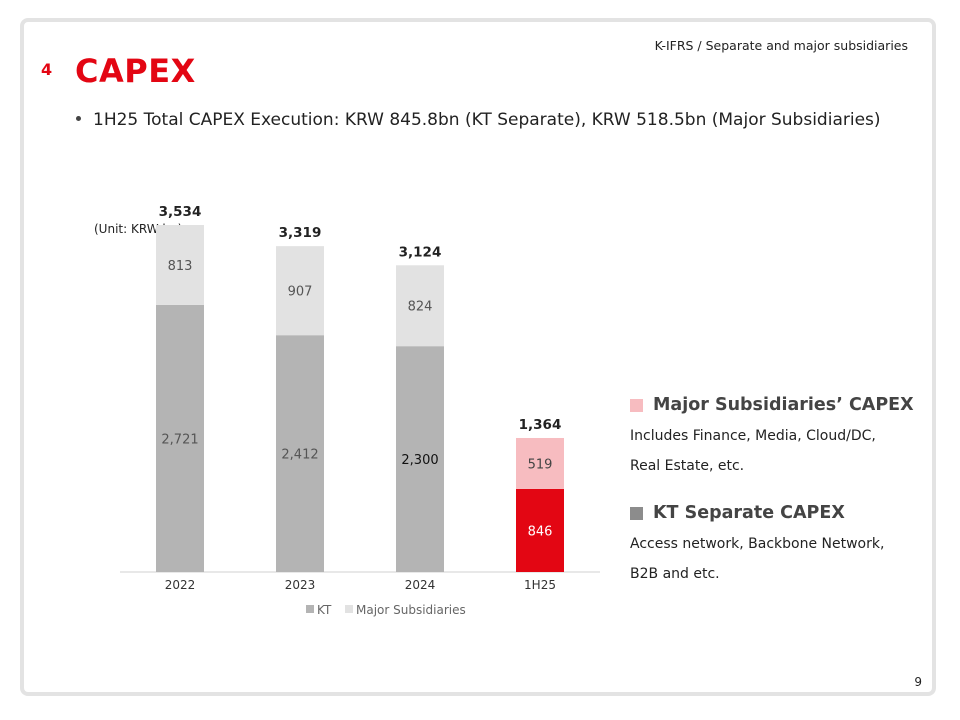 This screenshot has height=720, width=960. I want to click on label-kt-1H25: 846, so click(540, 531).